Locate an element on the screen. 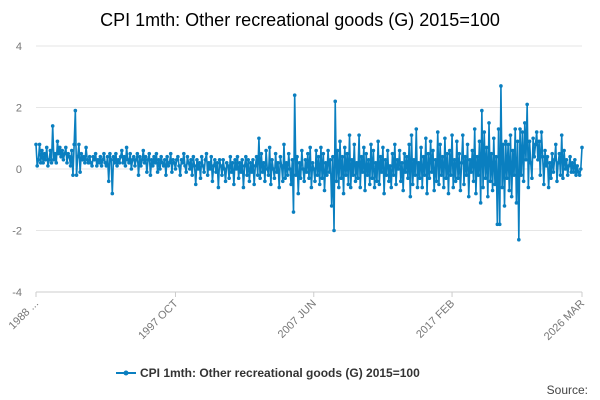 The height and width of the screenshot is (400, 600). y-tick-labels: 4 2 0 -2 -4 is located at coordinates (17, 170).